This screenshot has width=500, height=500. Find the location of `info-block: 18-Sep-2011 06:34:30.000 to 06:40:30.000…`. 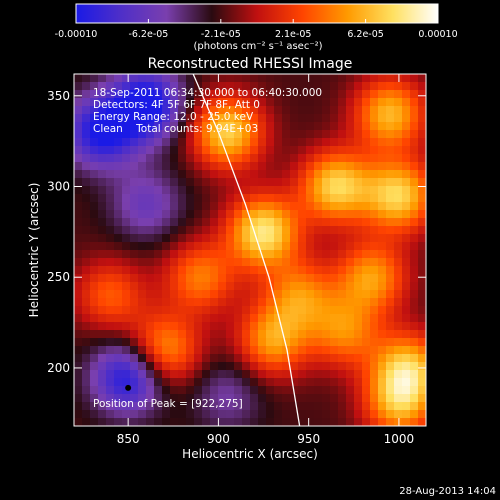

info-block: 18-Sep-2011 06:34:30.000 to 06:40:30.000… is located at coordinates (207, 111).